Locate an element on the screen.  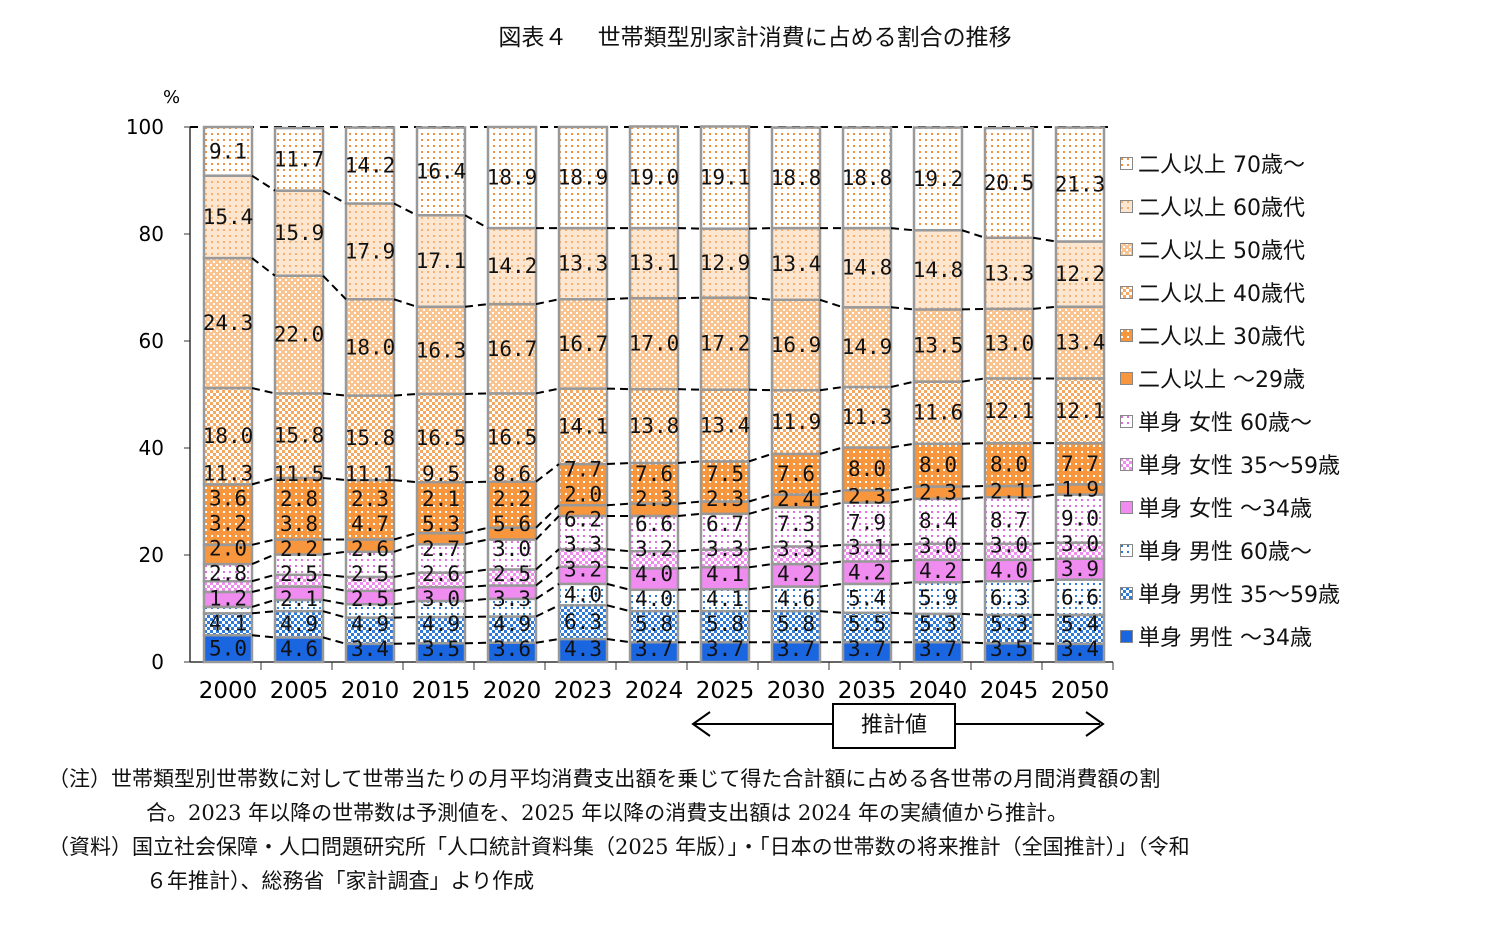
legend-label: 単身 男性 ～34歳 is located at coordinates (1225, 638).